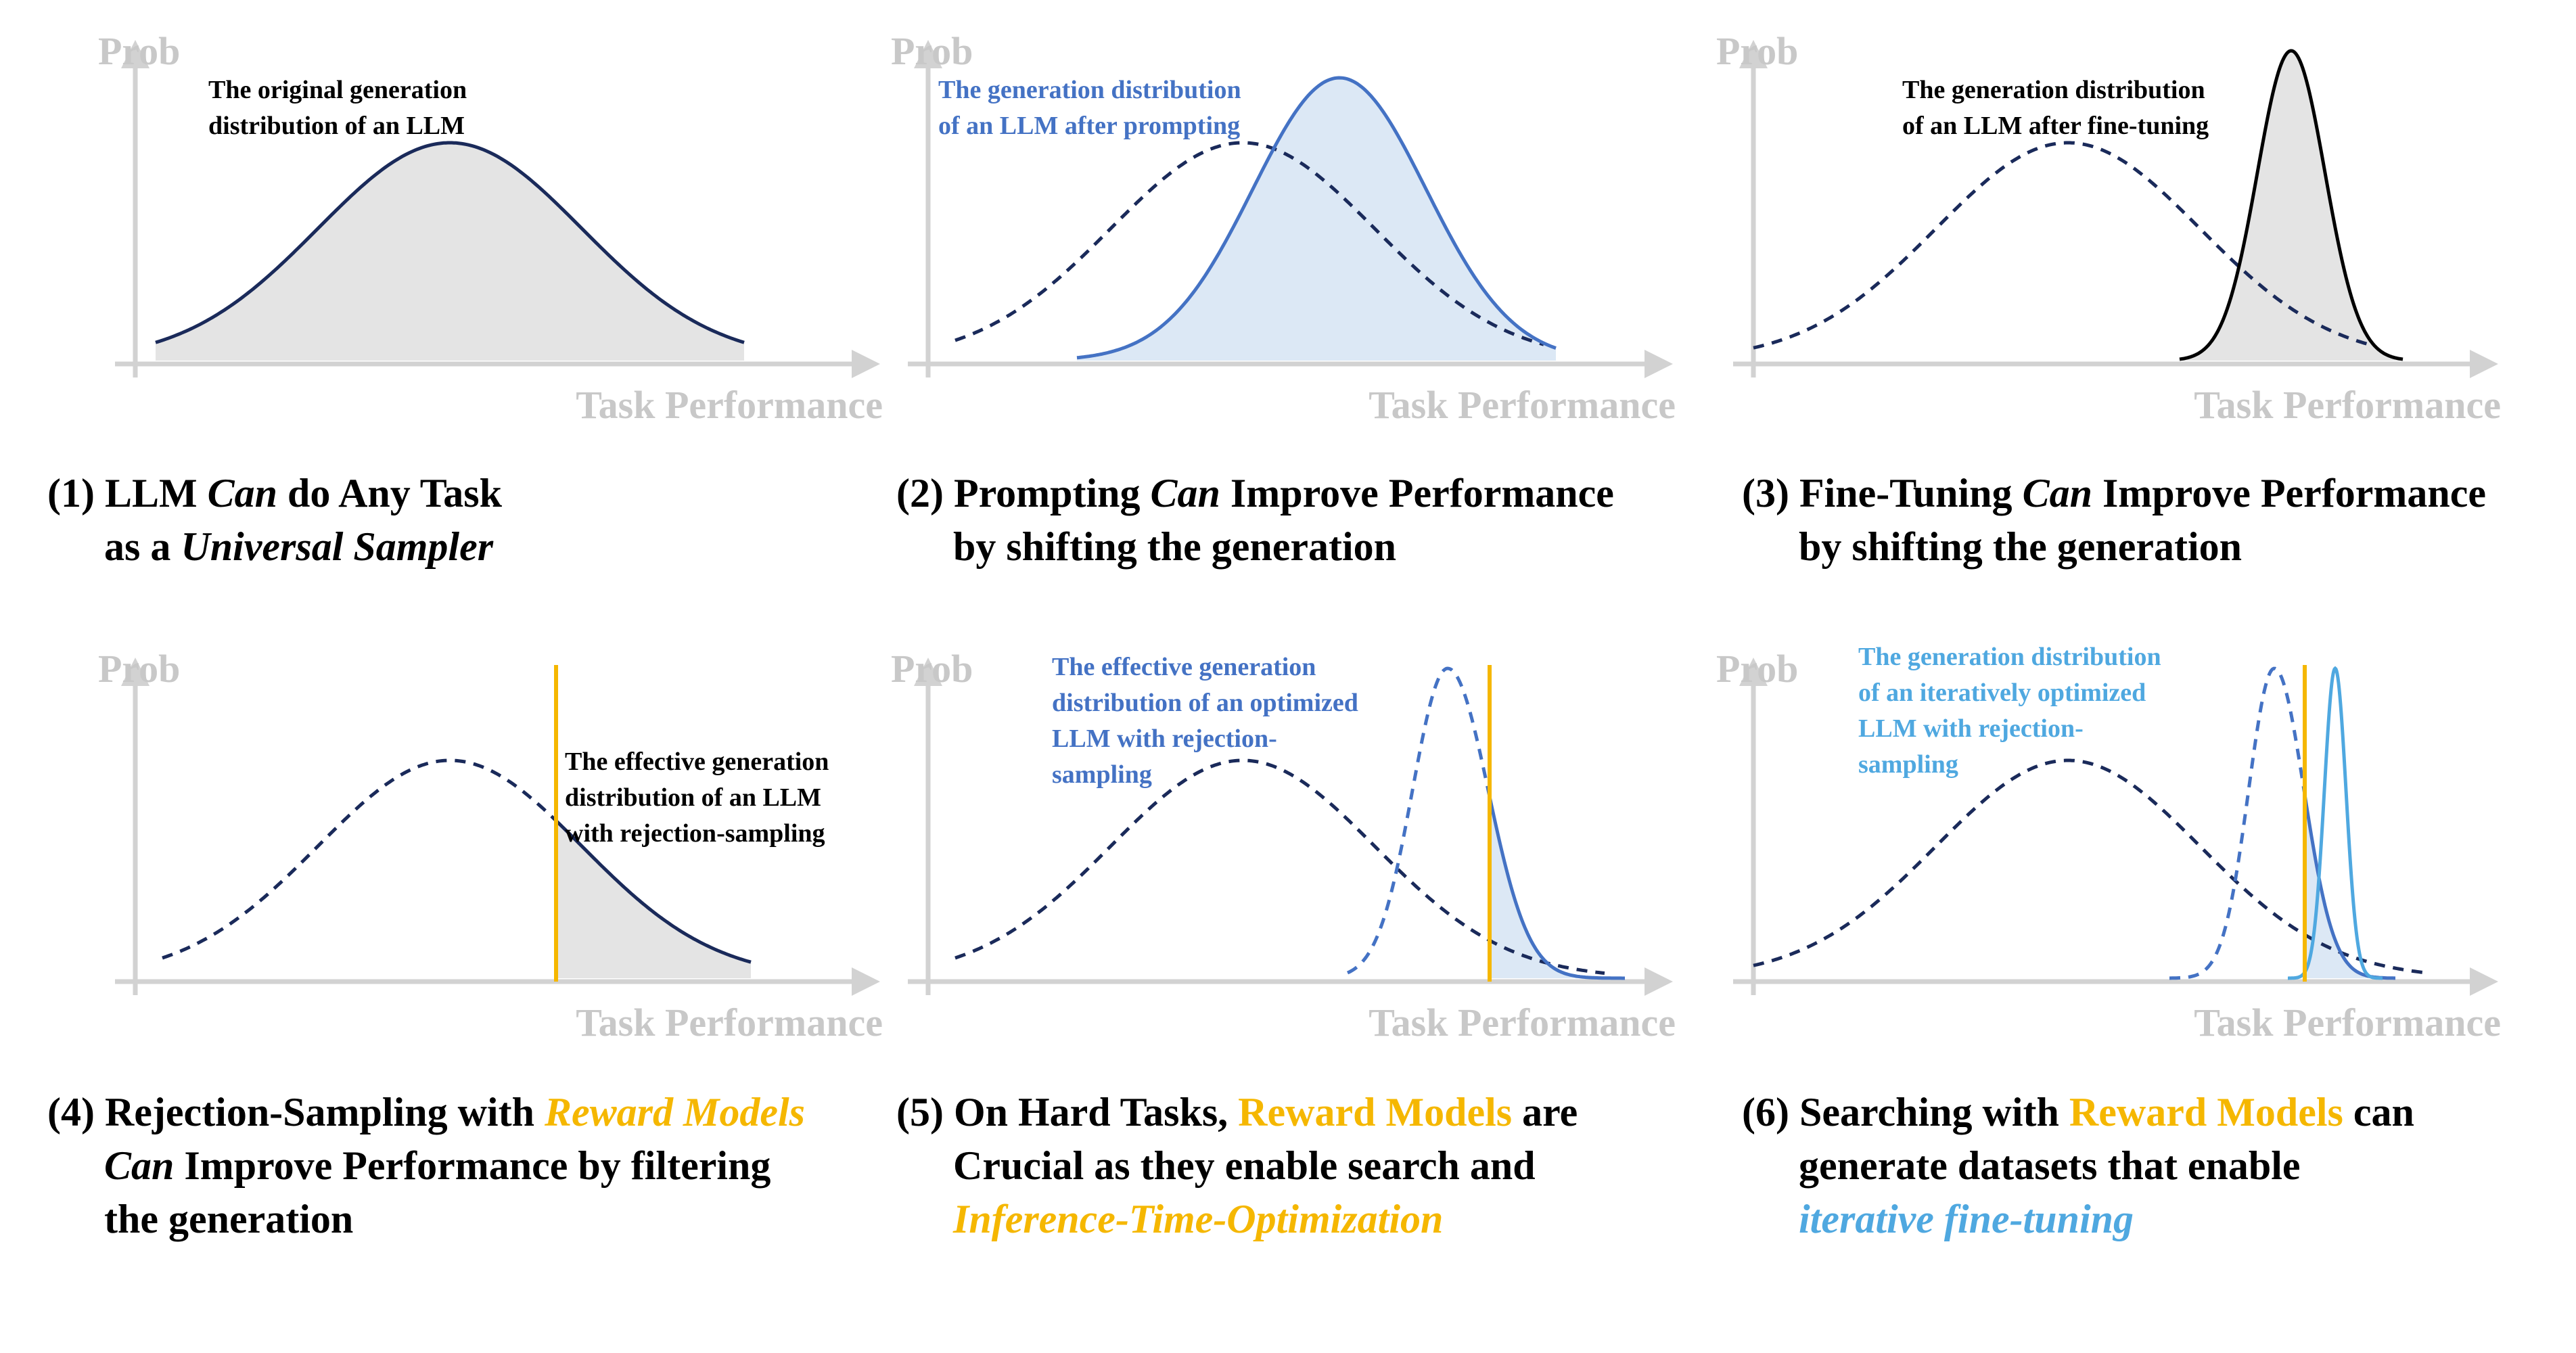  Describe the element at coordinates (1908, 765) in the screenshot. I see `panel-6-annotation-line: sampling` at that location.